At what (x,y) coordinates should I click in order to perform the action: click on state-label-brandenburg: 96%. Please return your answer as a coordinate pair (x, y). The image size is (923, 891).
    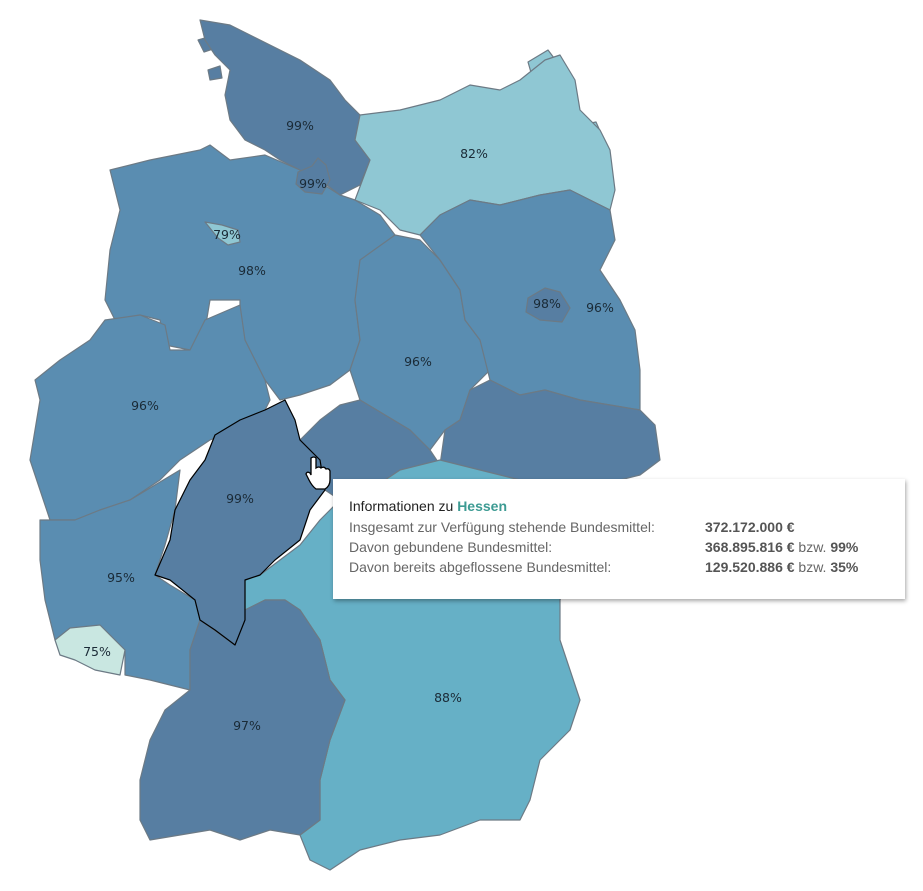
    Looking at the image, I should click on (600, 307).